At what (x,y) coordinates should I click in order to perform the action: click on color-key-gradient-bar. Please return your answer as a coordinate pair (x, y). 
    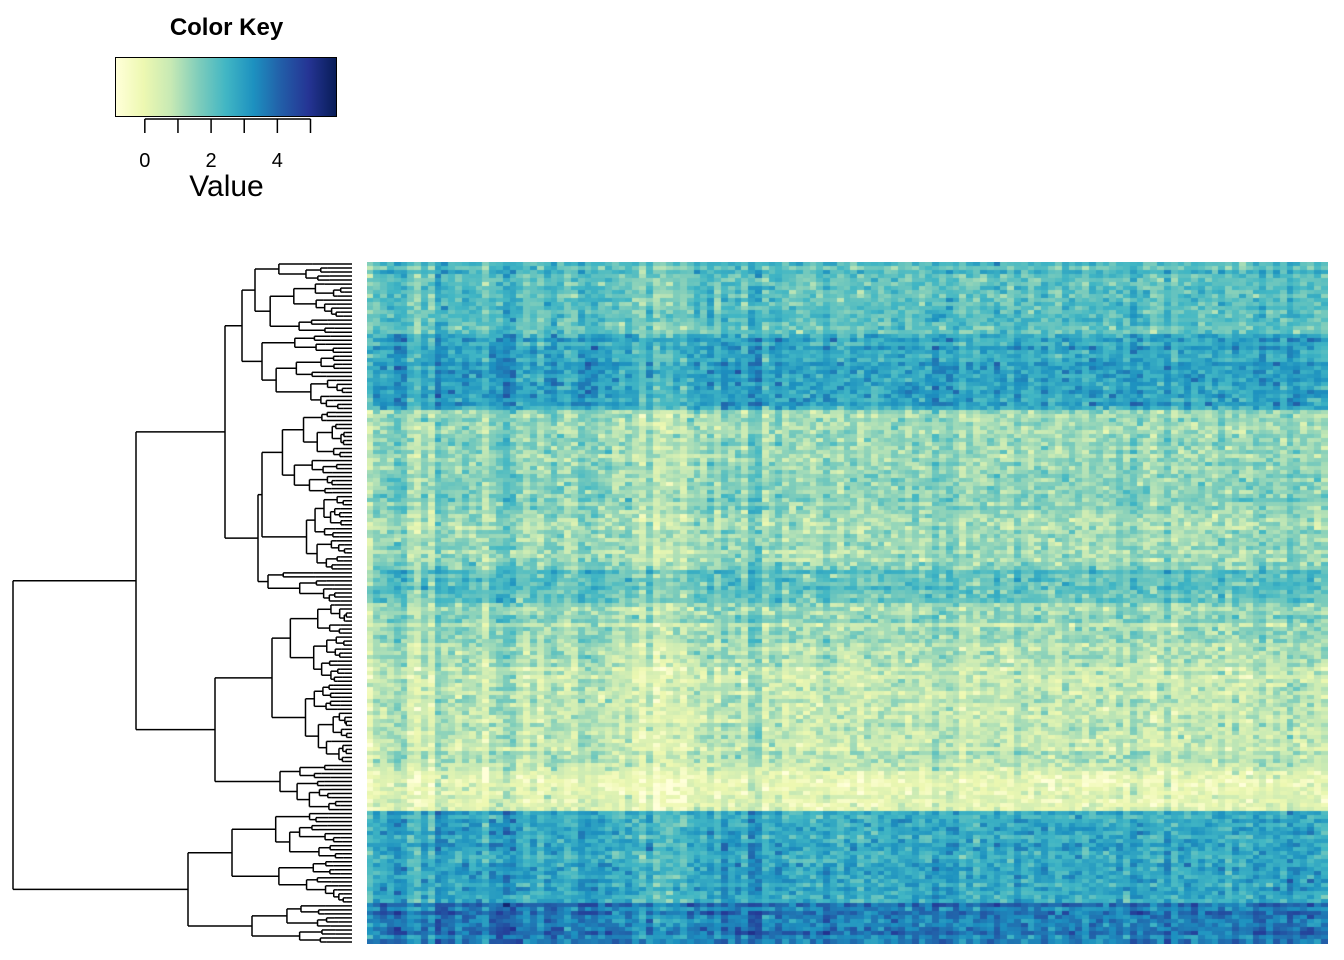
    Looking at the image, I should click on (226, 87).